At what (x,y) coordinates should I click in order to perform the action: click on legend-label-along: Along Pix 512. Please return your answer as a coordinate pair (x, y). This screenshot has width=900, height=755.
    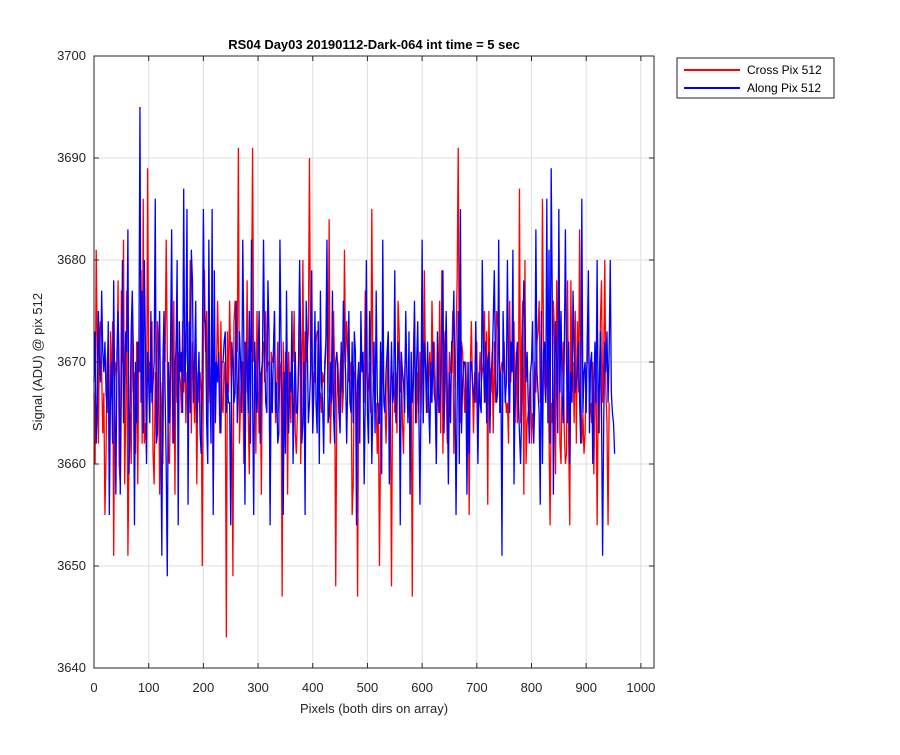
    Looking at the image, I should click on (784, 88).